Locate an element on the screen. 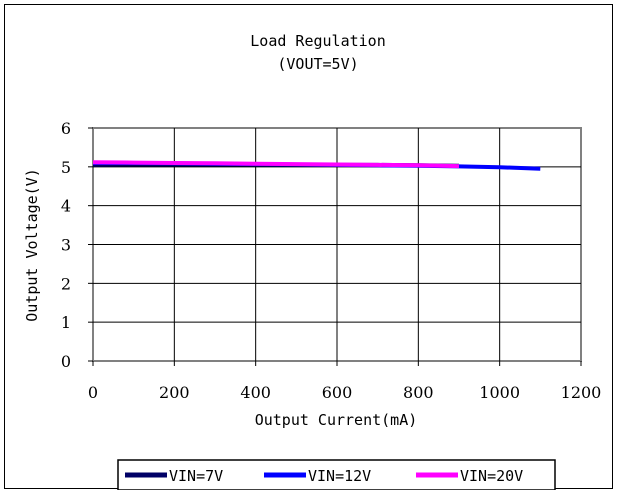 Image resolution: width=619 pixels, height=495 pixels. legend: VIN=7V VIN=12V VIN=20V is located at coordinates (336, 474).